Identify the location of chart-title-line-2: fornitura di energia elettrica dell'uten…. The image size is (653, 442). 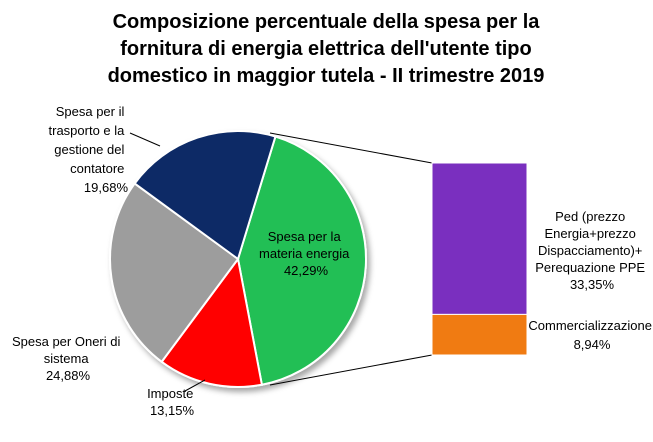
(325, 49).